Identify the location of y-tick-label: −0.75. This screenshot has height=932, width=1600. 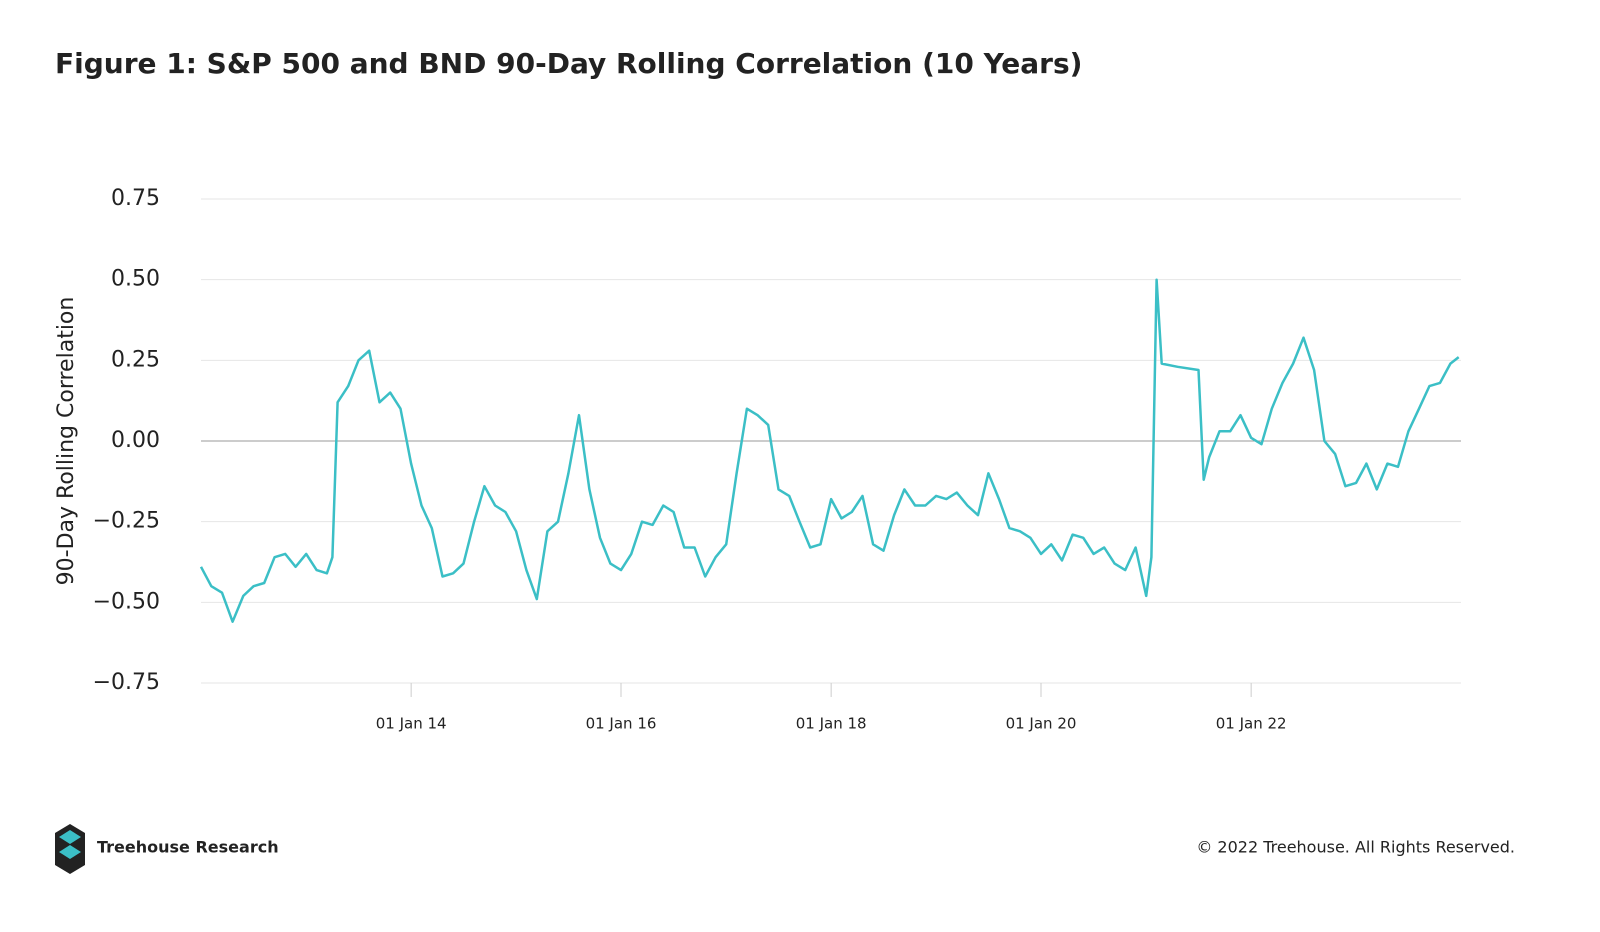
(126, 682).